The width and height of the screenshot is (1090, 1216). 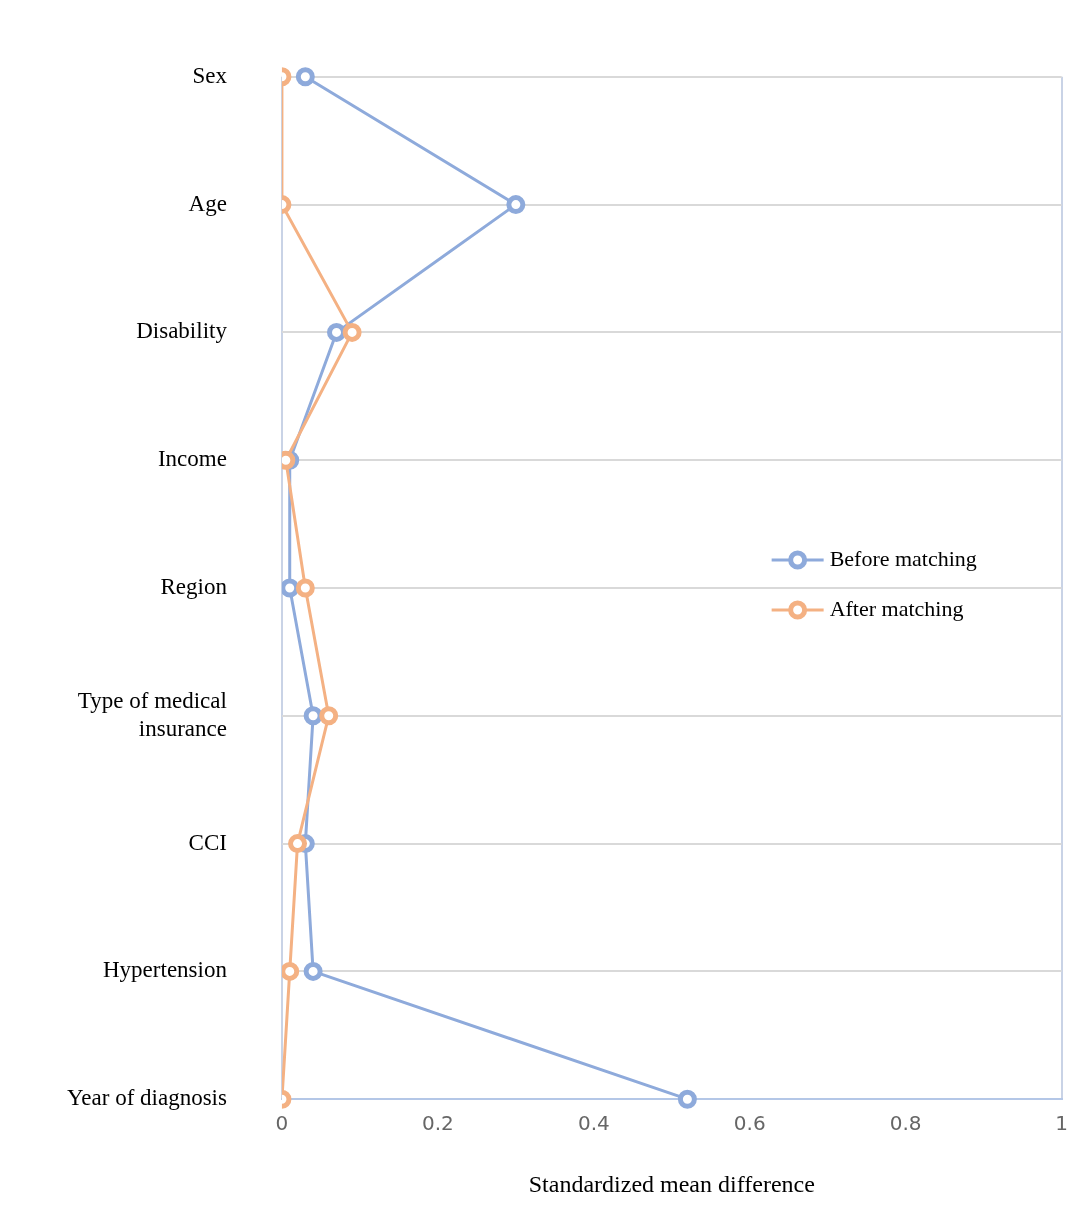 What do you see at coordinates (147, 1098) in the screenshot?
I see `y-tick-label: Year of diagnosis` at bounding box center [147, 1098].